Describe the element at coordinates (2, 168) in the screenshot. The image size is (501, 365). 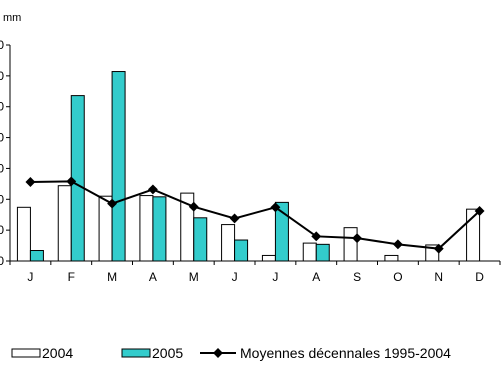
I see `y-tick-label: 150` at that location.